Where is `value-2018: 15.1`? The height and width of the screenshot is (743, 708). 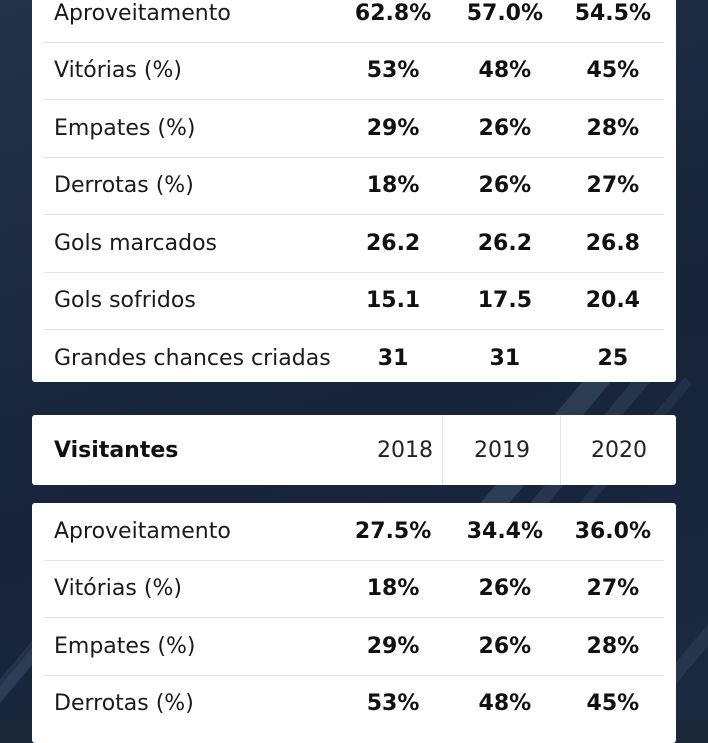 value-2018: 15.1 is located at coordinates (393, 301).